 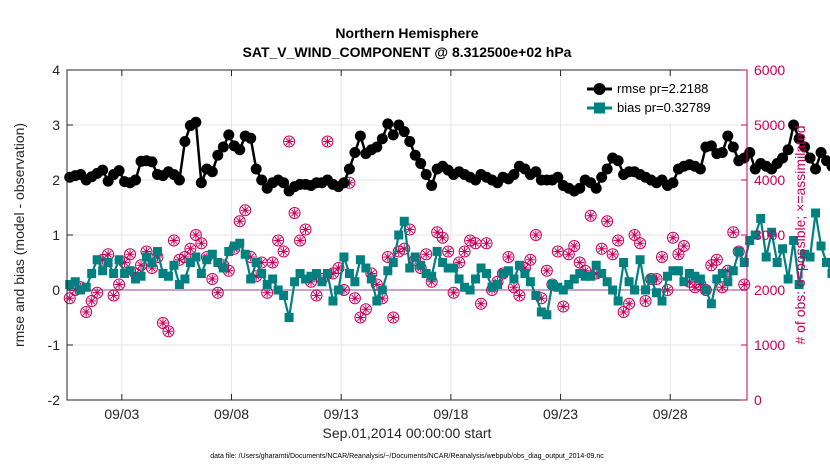 What do you see at coordinates (769, 70) in the screenshot?
I see `y2-tick-label: 6000` at bounding box center [769, 70].